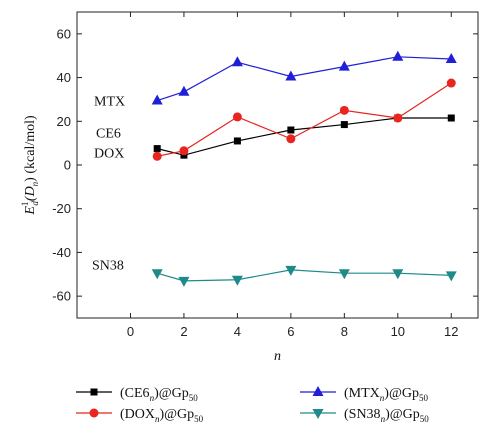 The height and width of the screenshot is (440, 500). What do you see at coordinates (237, 331) in the screenshot?
I see `x-tick-label: 4` at bounding box center [237, 331].